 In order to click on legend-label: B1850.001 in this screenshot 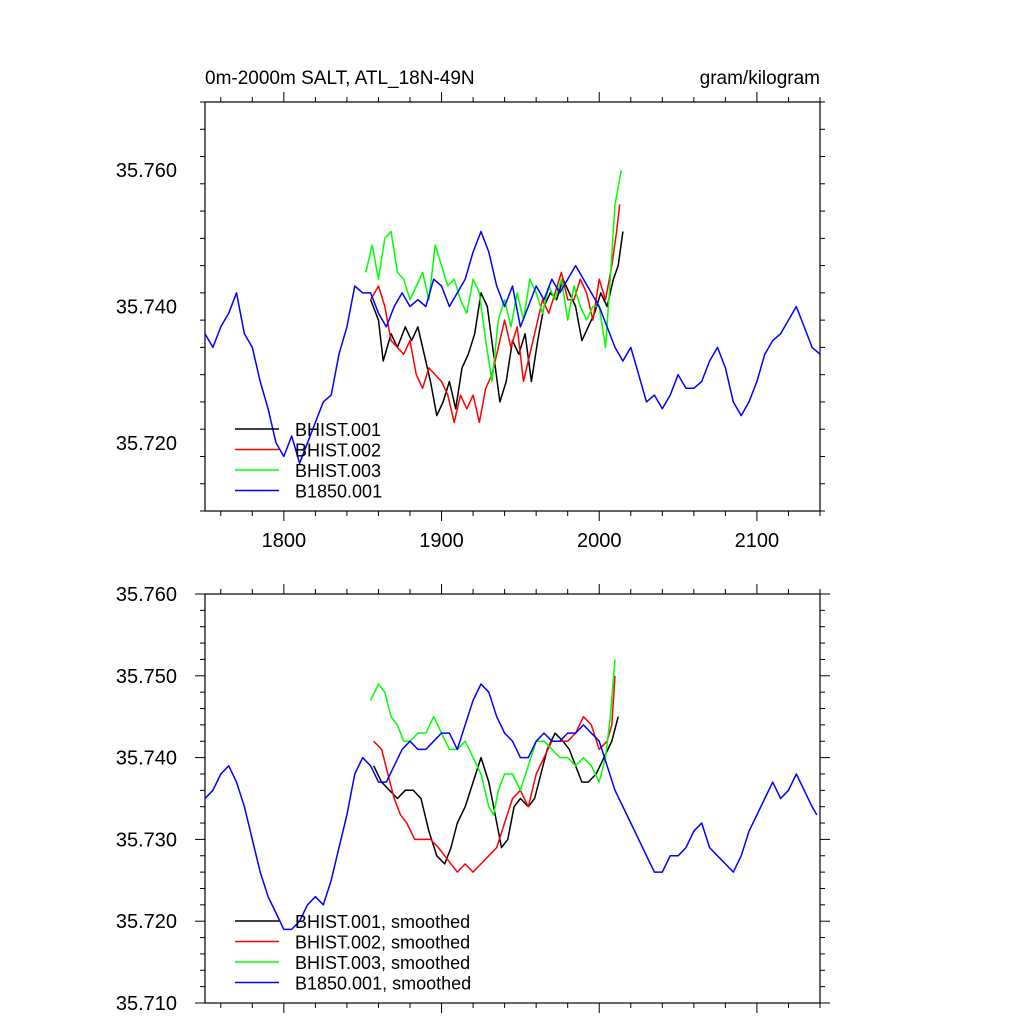, I will do `click(338, 492)`.